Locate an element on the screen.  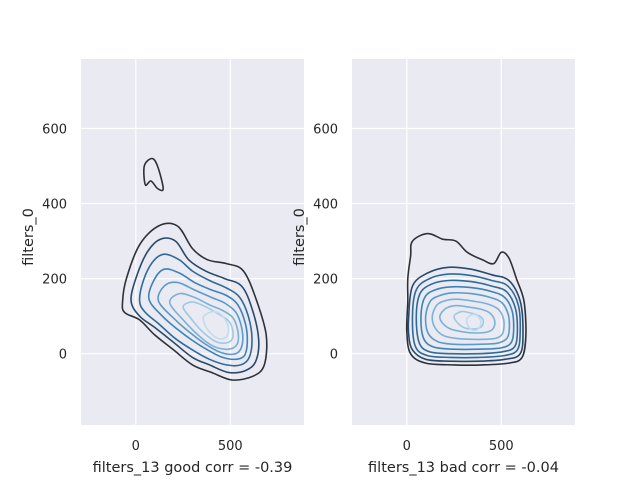
right-kde-contours is located at coordinates (466, 299).